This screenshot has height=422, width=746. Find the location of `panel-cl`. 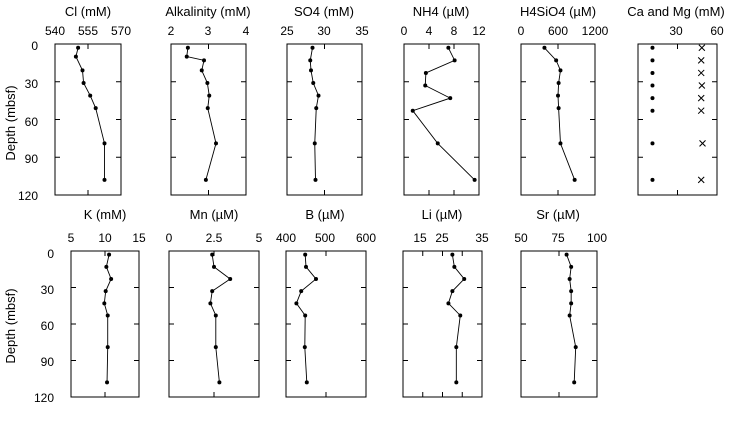

panel-cl is located at coordinates (88, 119).